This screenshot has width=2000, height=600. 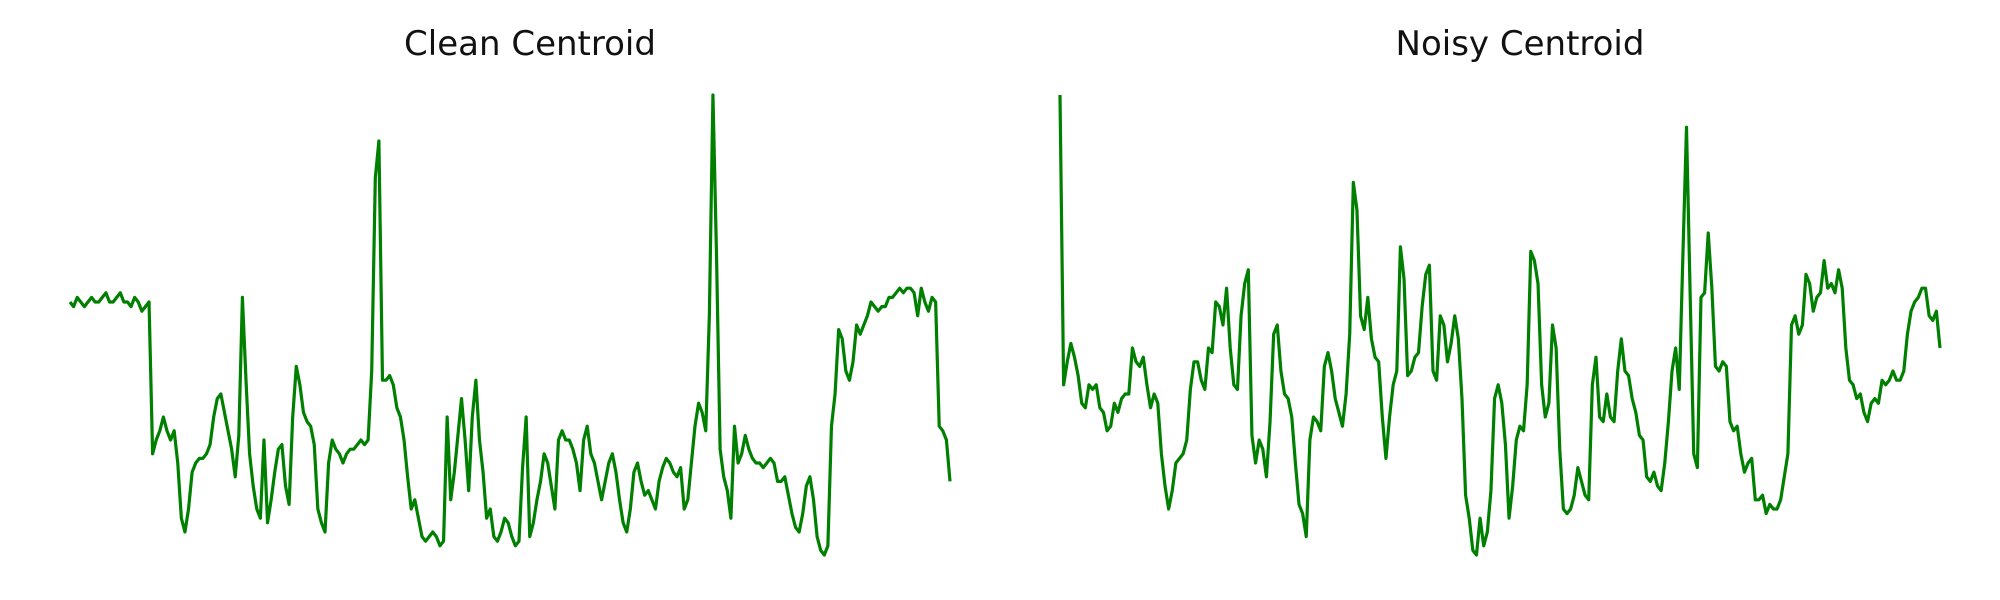 What do you see at coordinates (1520, 44) in the screenshot?
I see `chart-title: Noisy Centroid` at bounding box center [1520, 44].